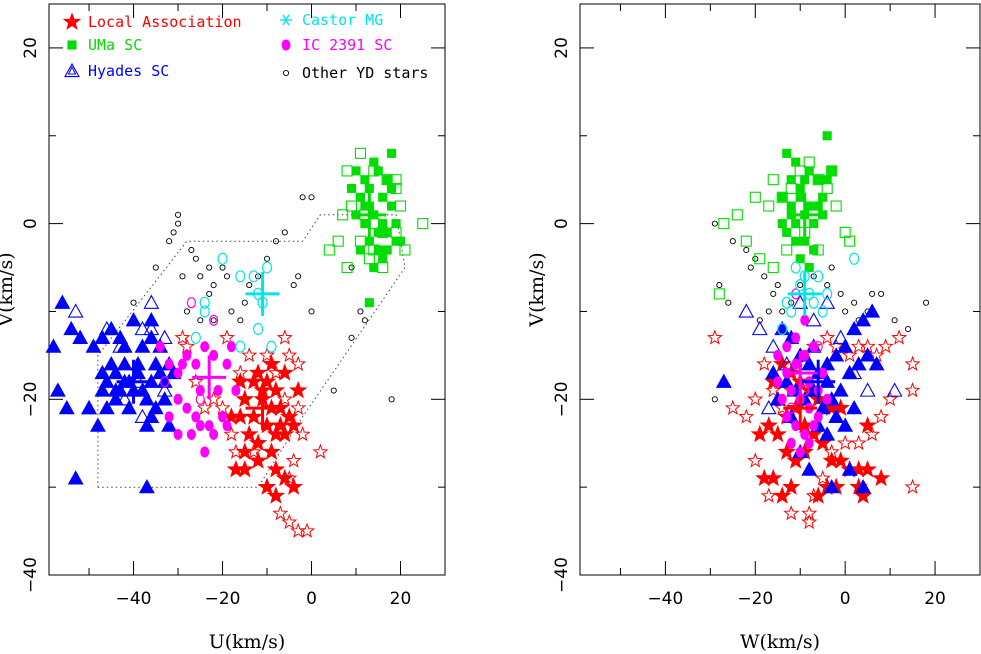 Image resolution: width=981 pixels, height=654 pixels. What do you see at coordinates (331, 20) in the screenshot?
I see `legend-item: Castor MG` at bounding box center [331, 20].